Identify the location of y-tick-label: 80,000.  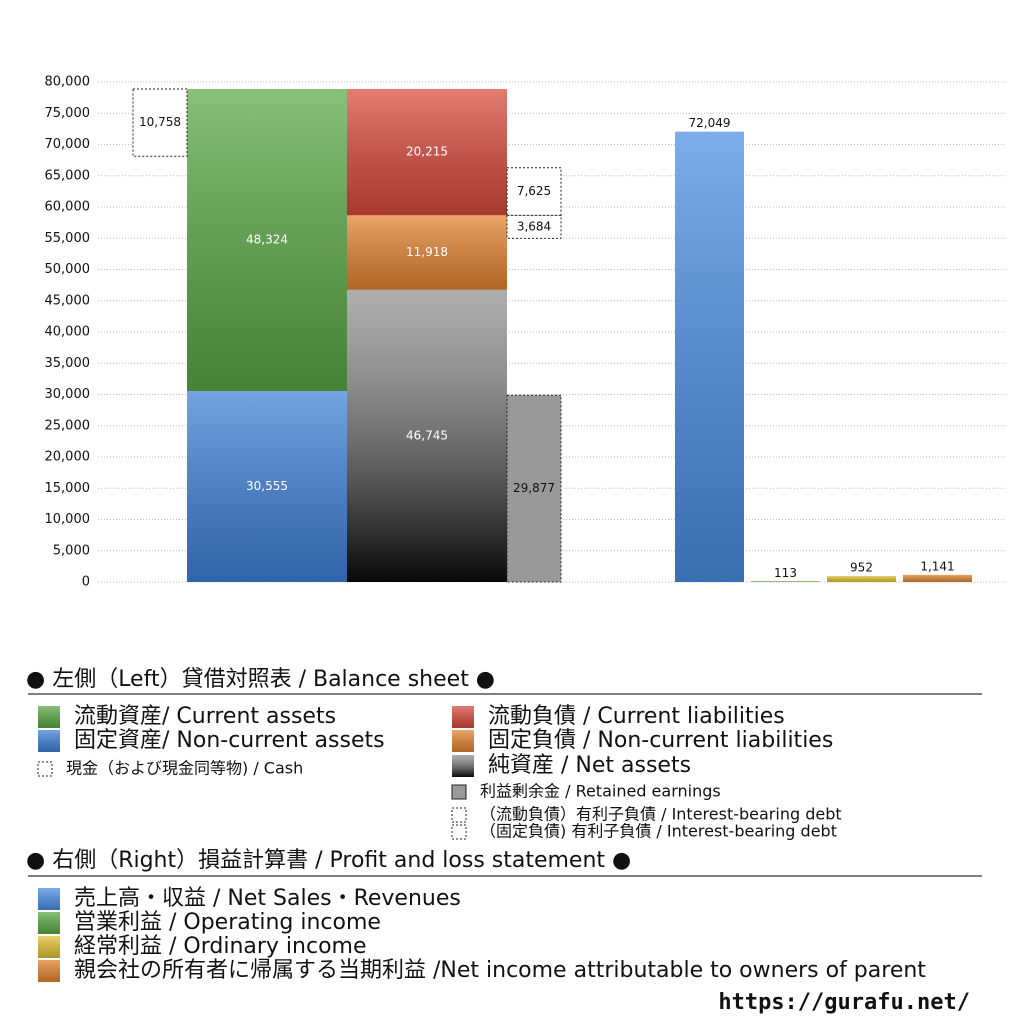
(68, 82).